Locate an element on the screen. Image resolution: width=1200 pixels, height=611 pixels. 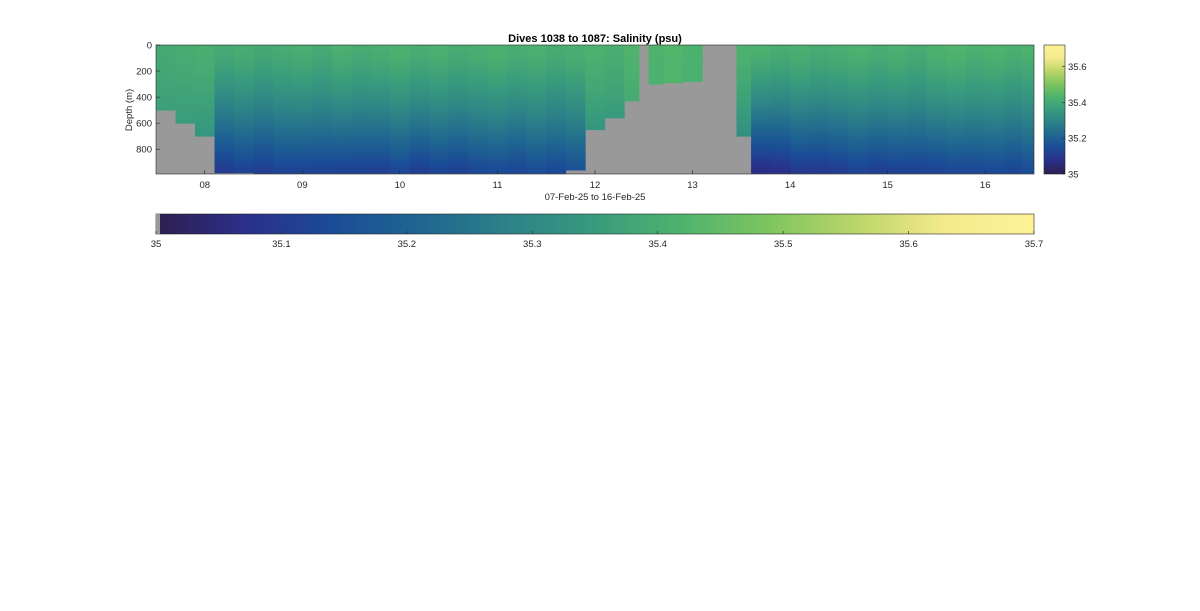
colorbar-bottom-tick-label: 35 is located at coordinates (156, 244).